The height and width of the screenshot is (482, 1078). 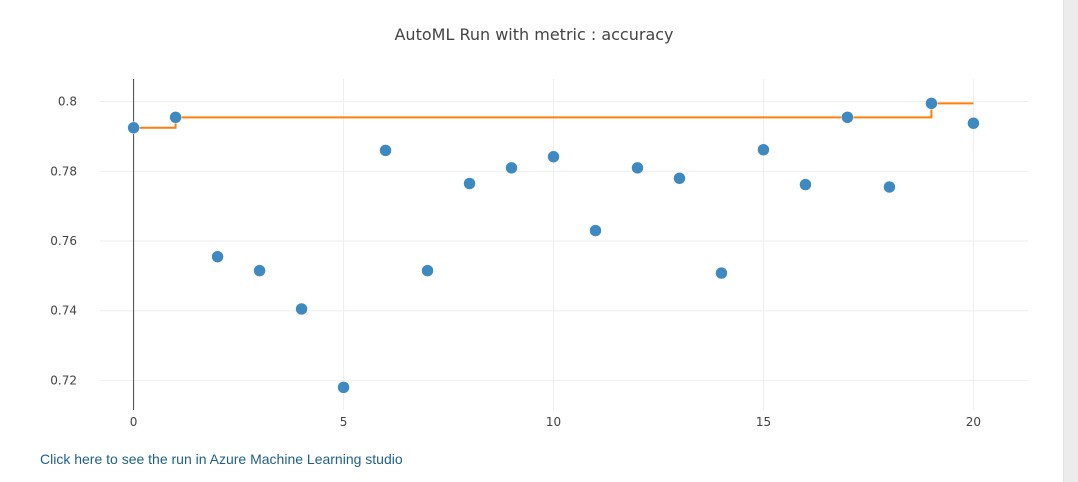 What do you see at coordinates (344, 422) in the screenshot?
I see `x-tick-label: 5` at bounding box center [344, 422].